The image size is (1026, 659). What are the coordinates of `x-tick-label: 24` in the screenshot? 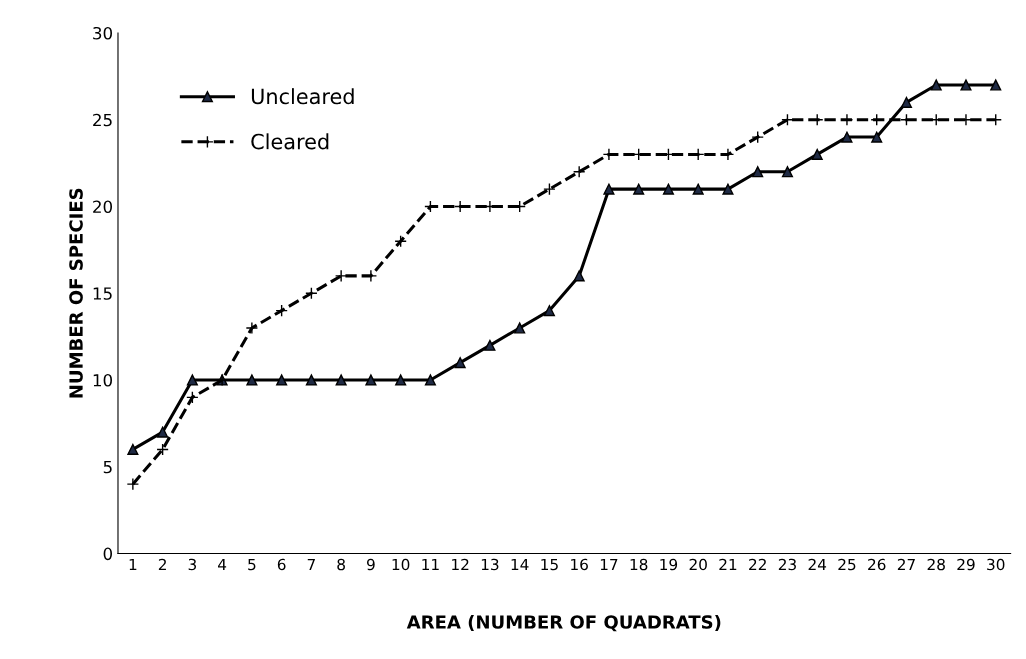 It's located at (817, 564).